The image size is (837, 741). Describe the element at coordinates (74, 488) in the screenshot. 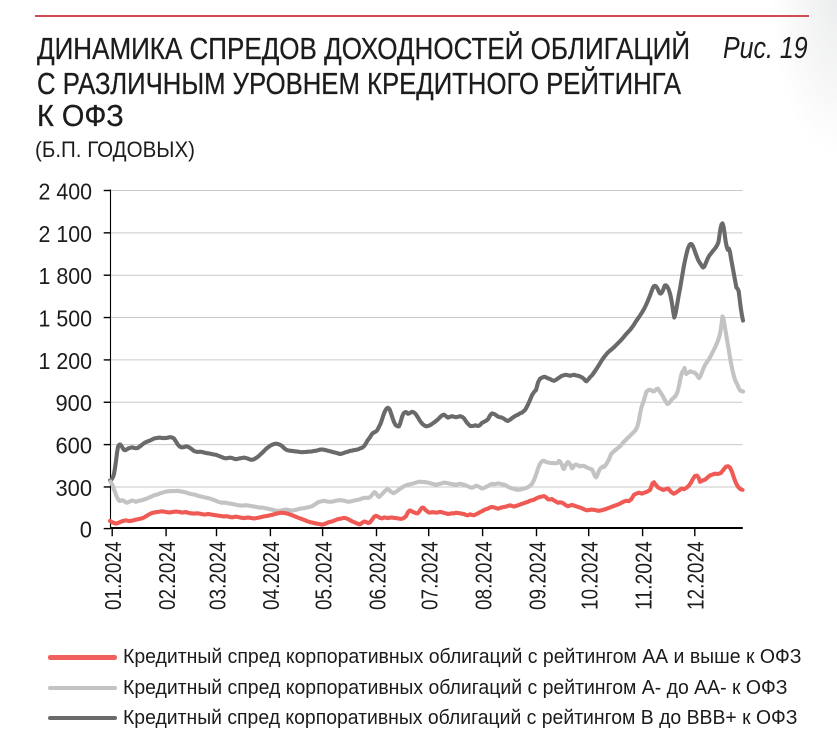

I see `svg-text: 300` at that location.